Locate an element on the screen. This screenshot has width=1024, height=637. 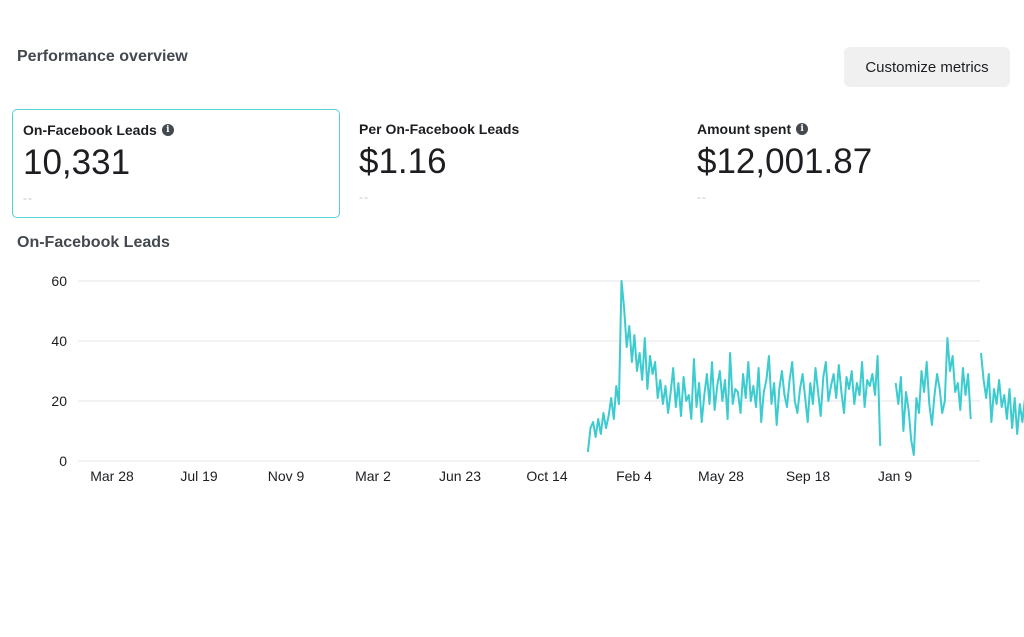
x-tick-label: Feb 4 is located at coordinates (634, 476).